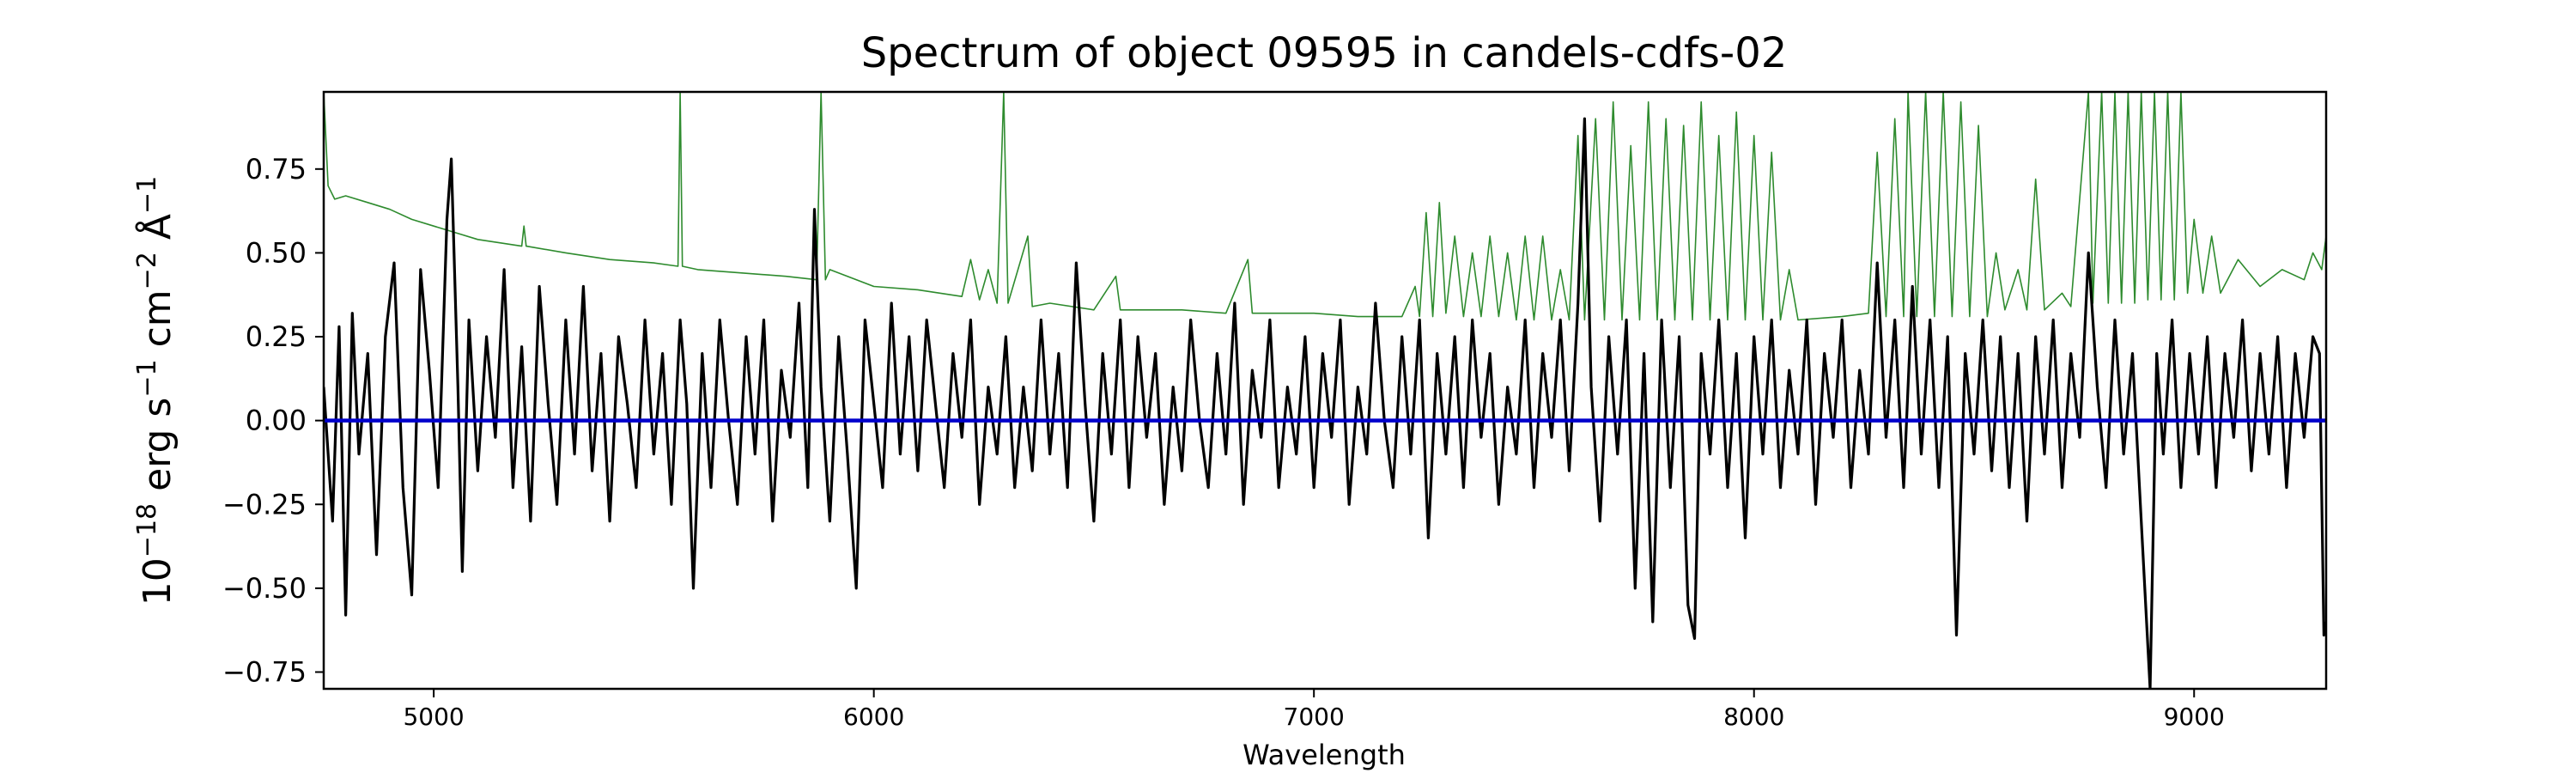 This screenshot has height=773, width=2576. I want to click on x-axis: 5000 6000 7000 8000 9000, so click(1314, 710).